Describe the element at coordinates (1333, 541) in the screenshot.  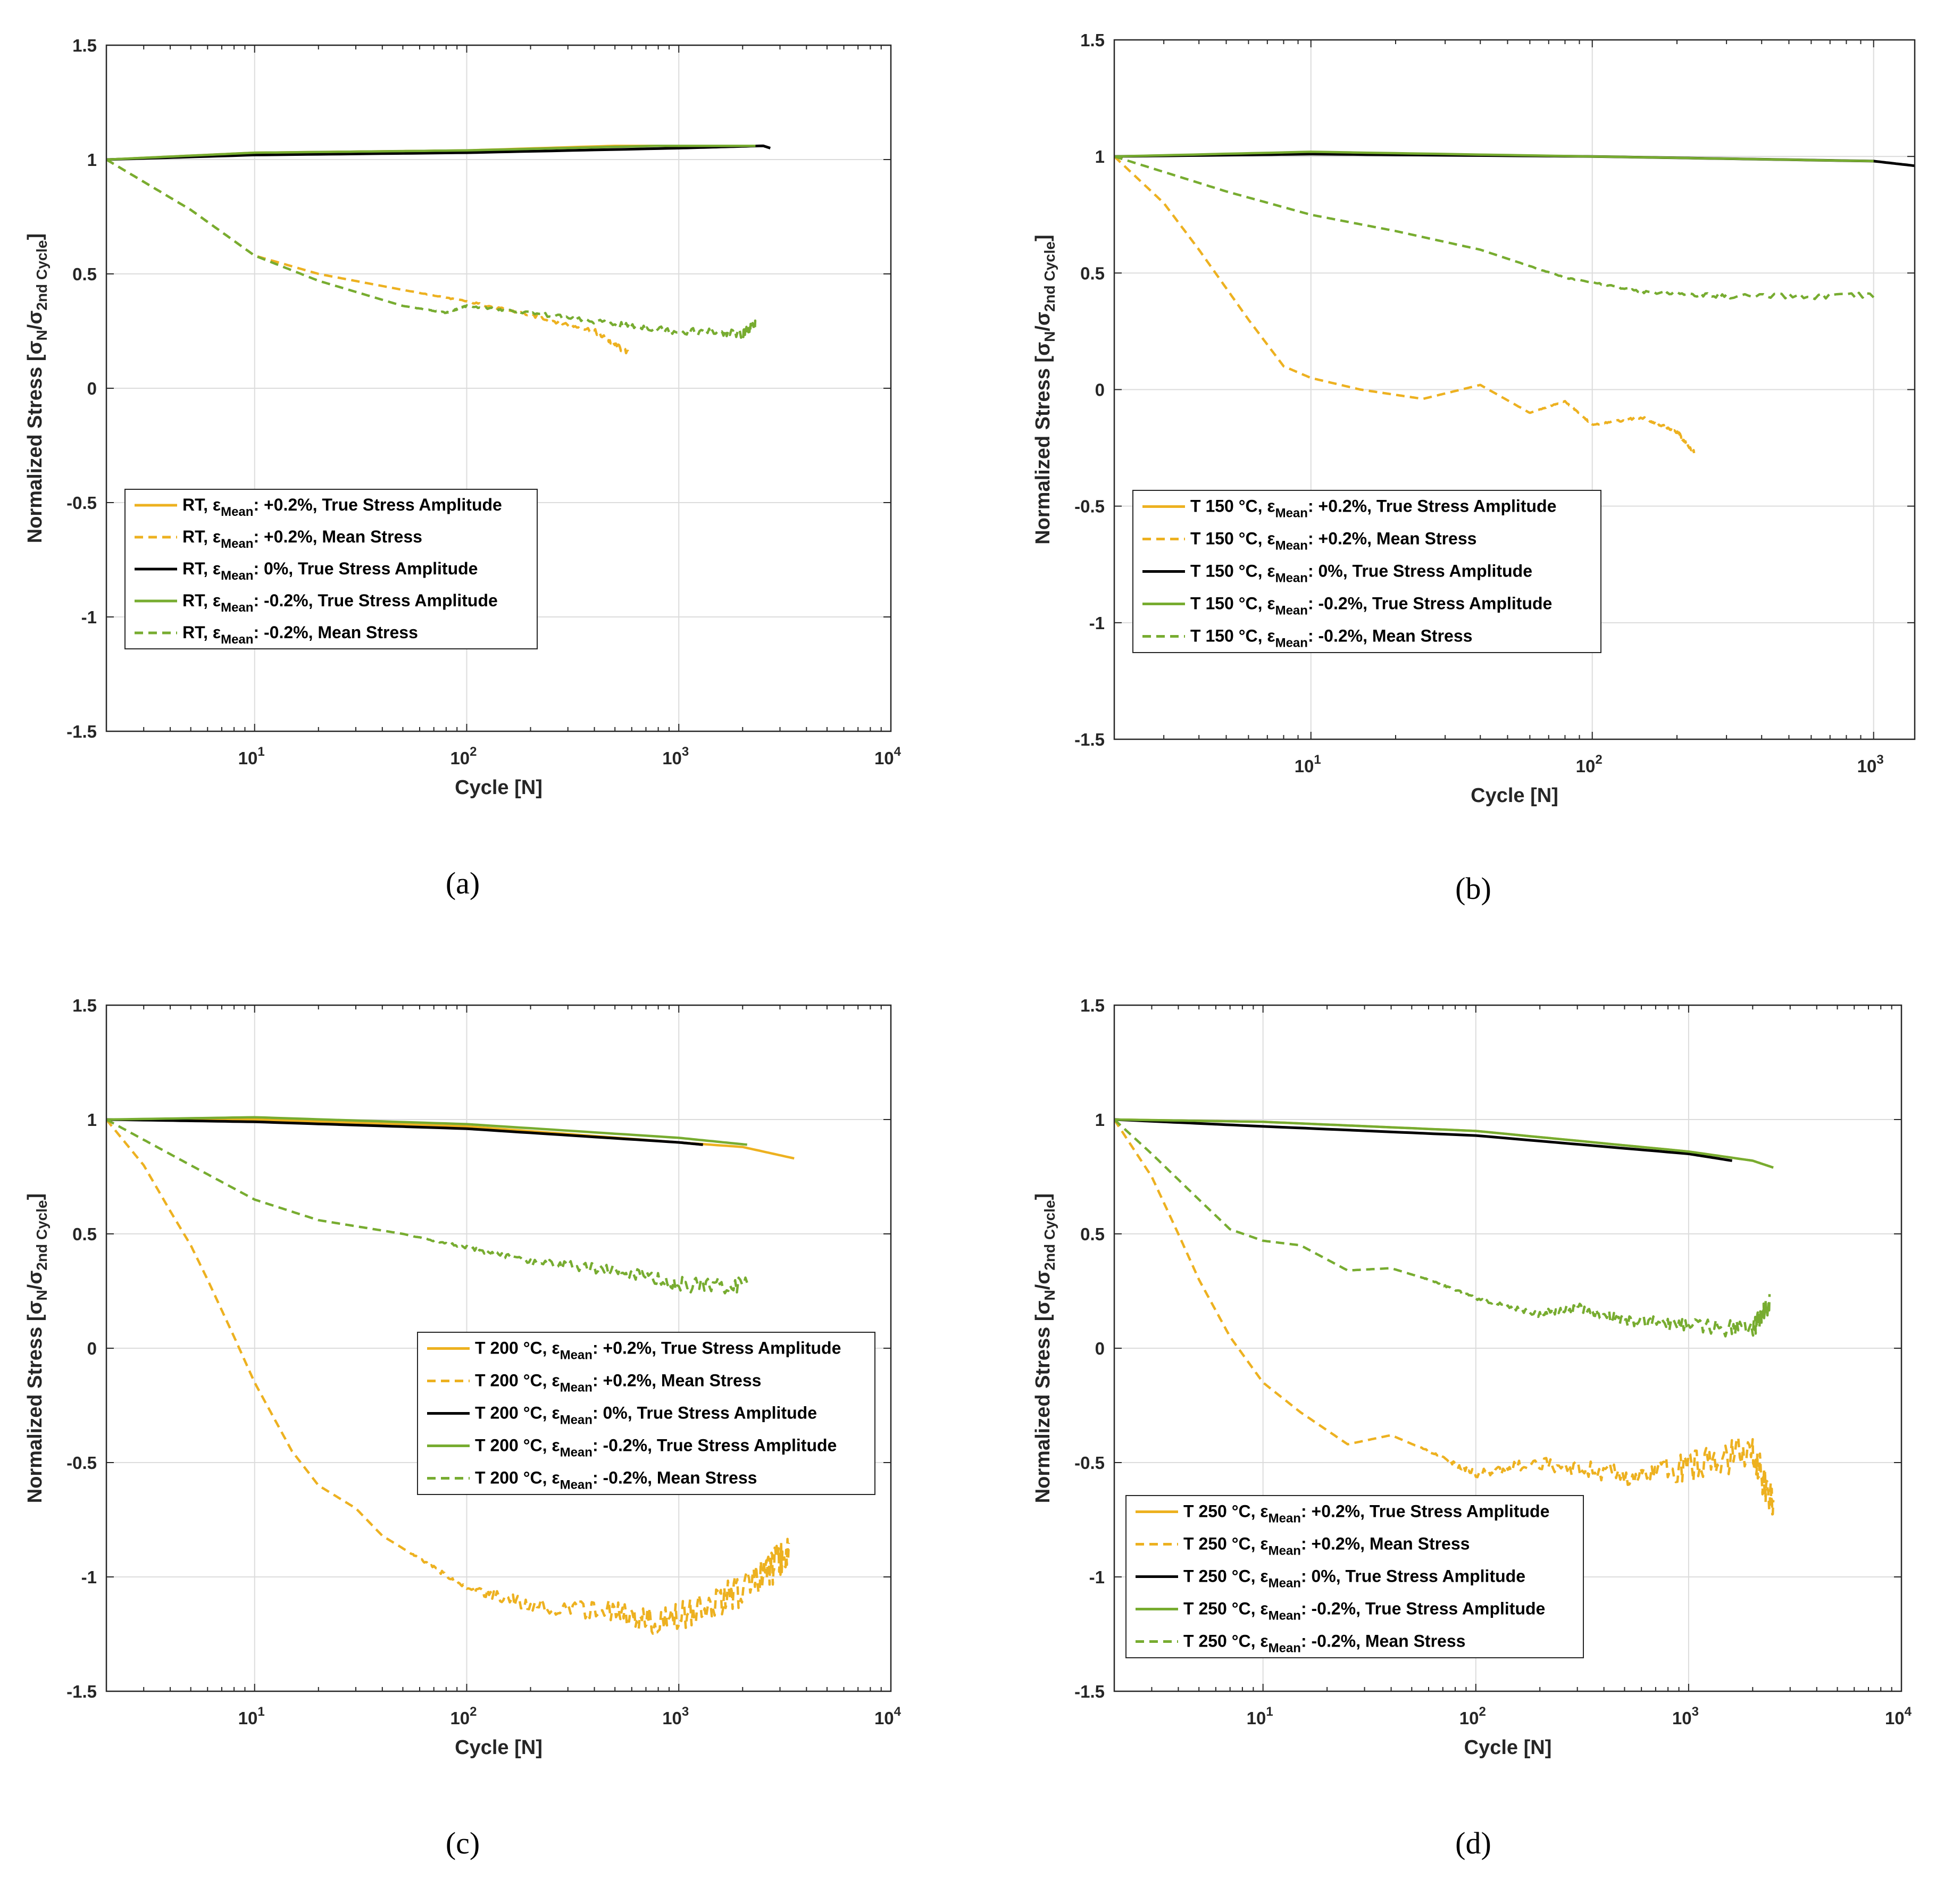
I see `legend-label-2: T 150 °C, εMean: +0.2%, Mean Stress` at that location.